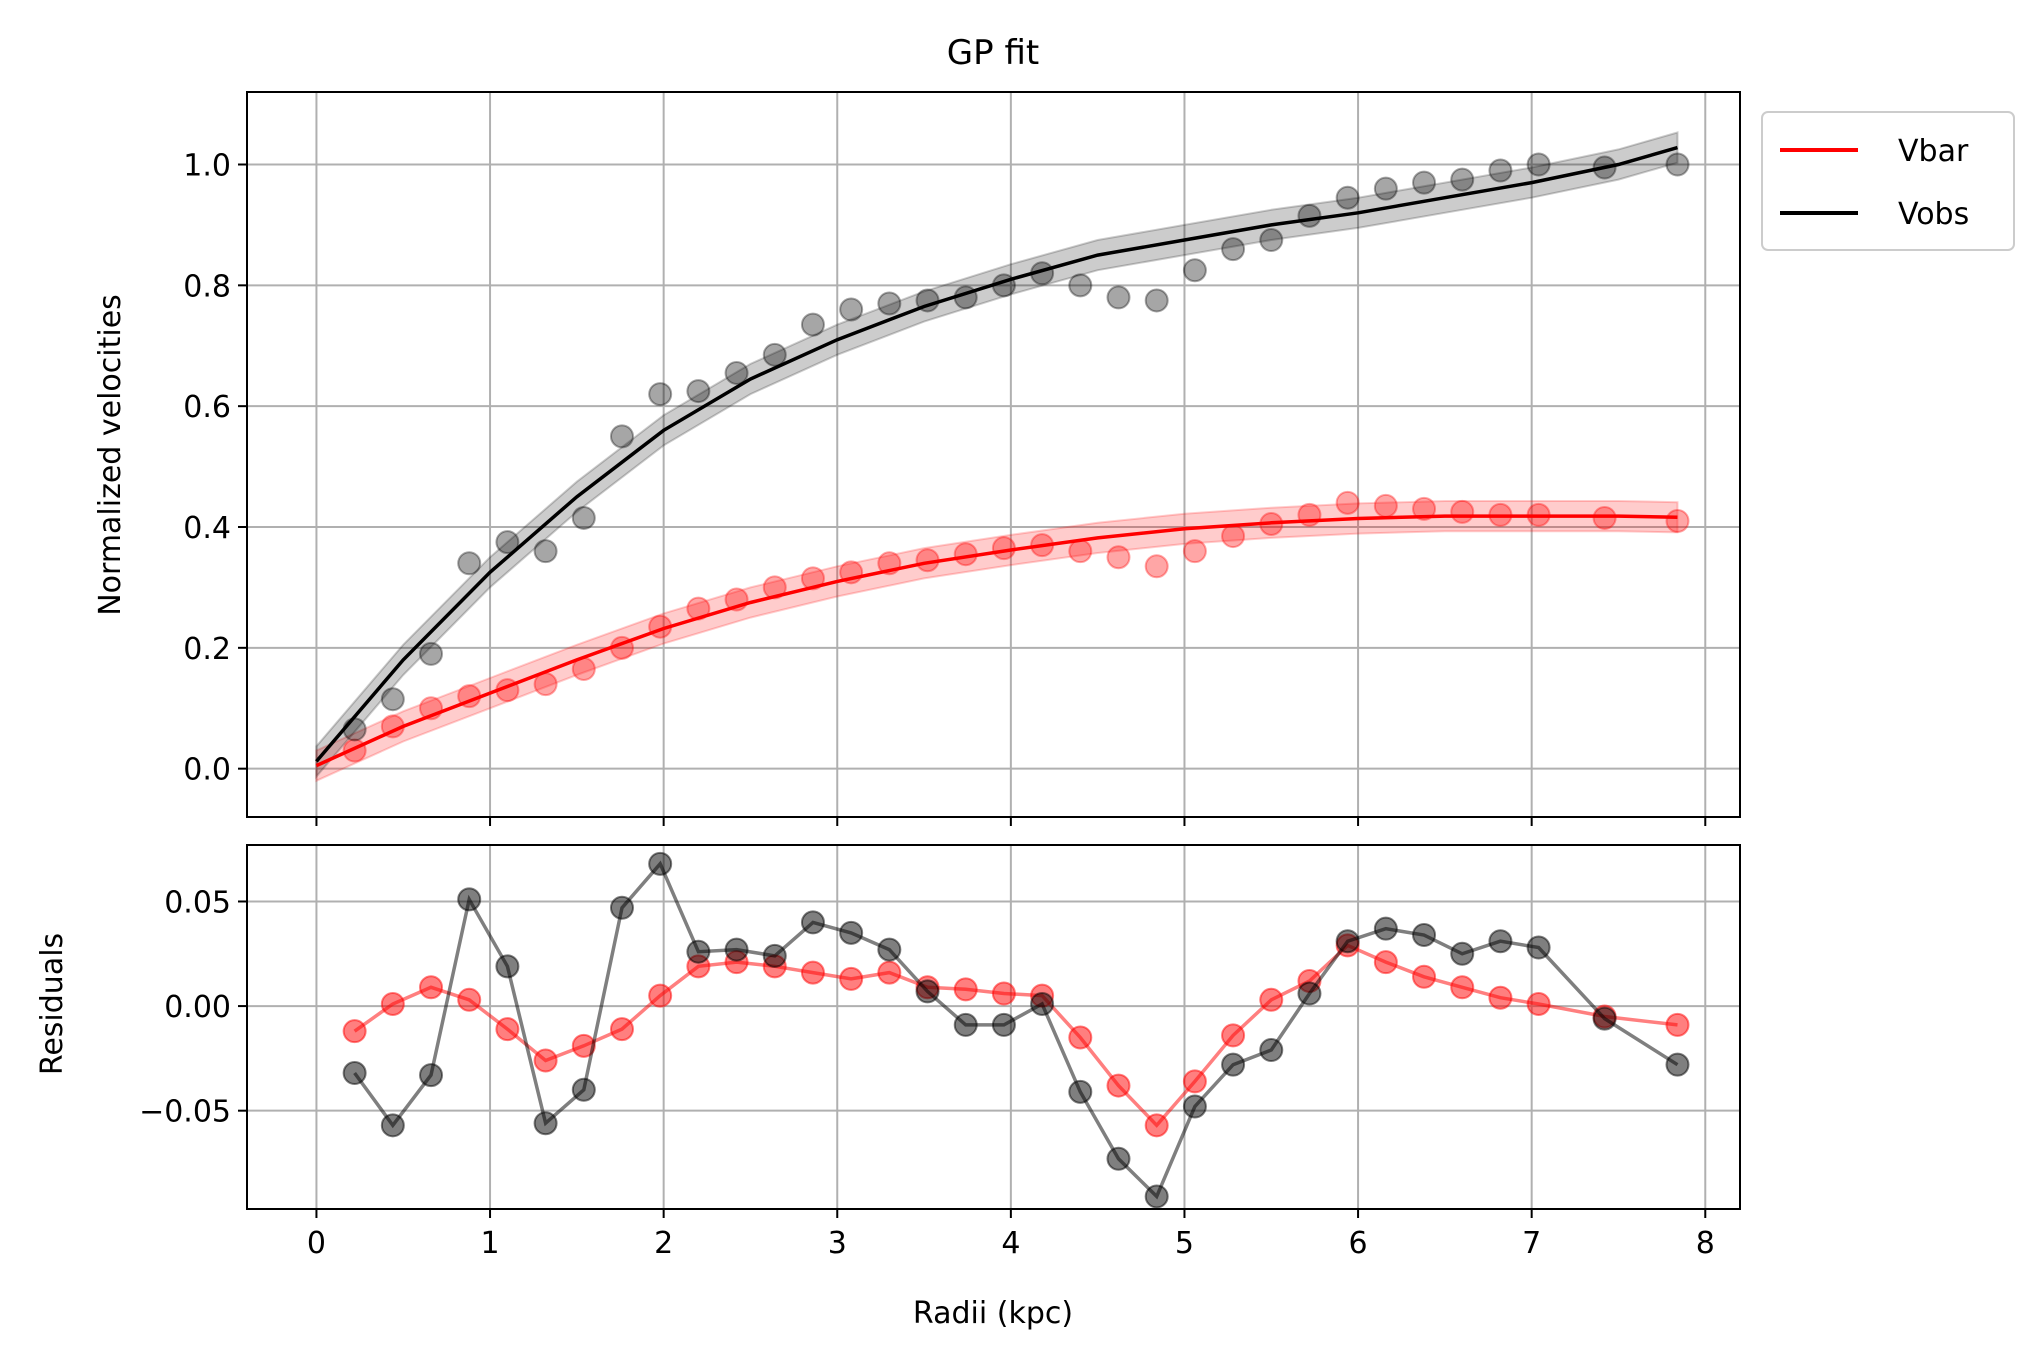  Describe the element at coordinates (1705, 1243) in the screenshot. I see `bottom-x-tick-label: 8` at that location.